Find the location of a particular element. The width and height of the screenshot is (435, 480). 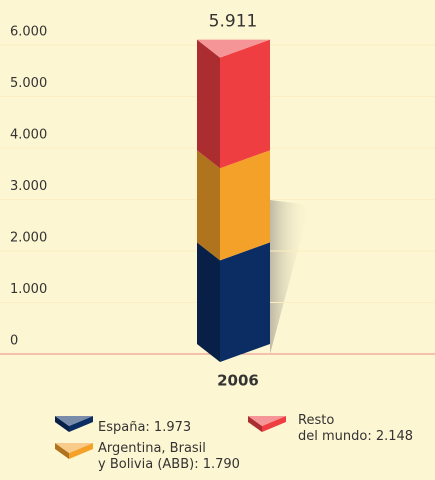

legend-label: Resto del mundo: 2.148 is located at coordinates (356, 428).